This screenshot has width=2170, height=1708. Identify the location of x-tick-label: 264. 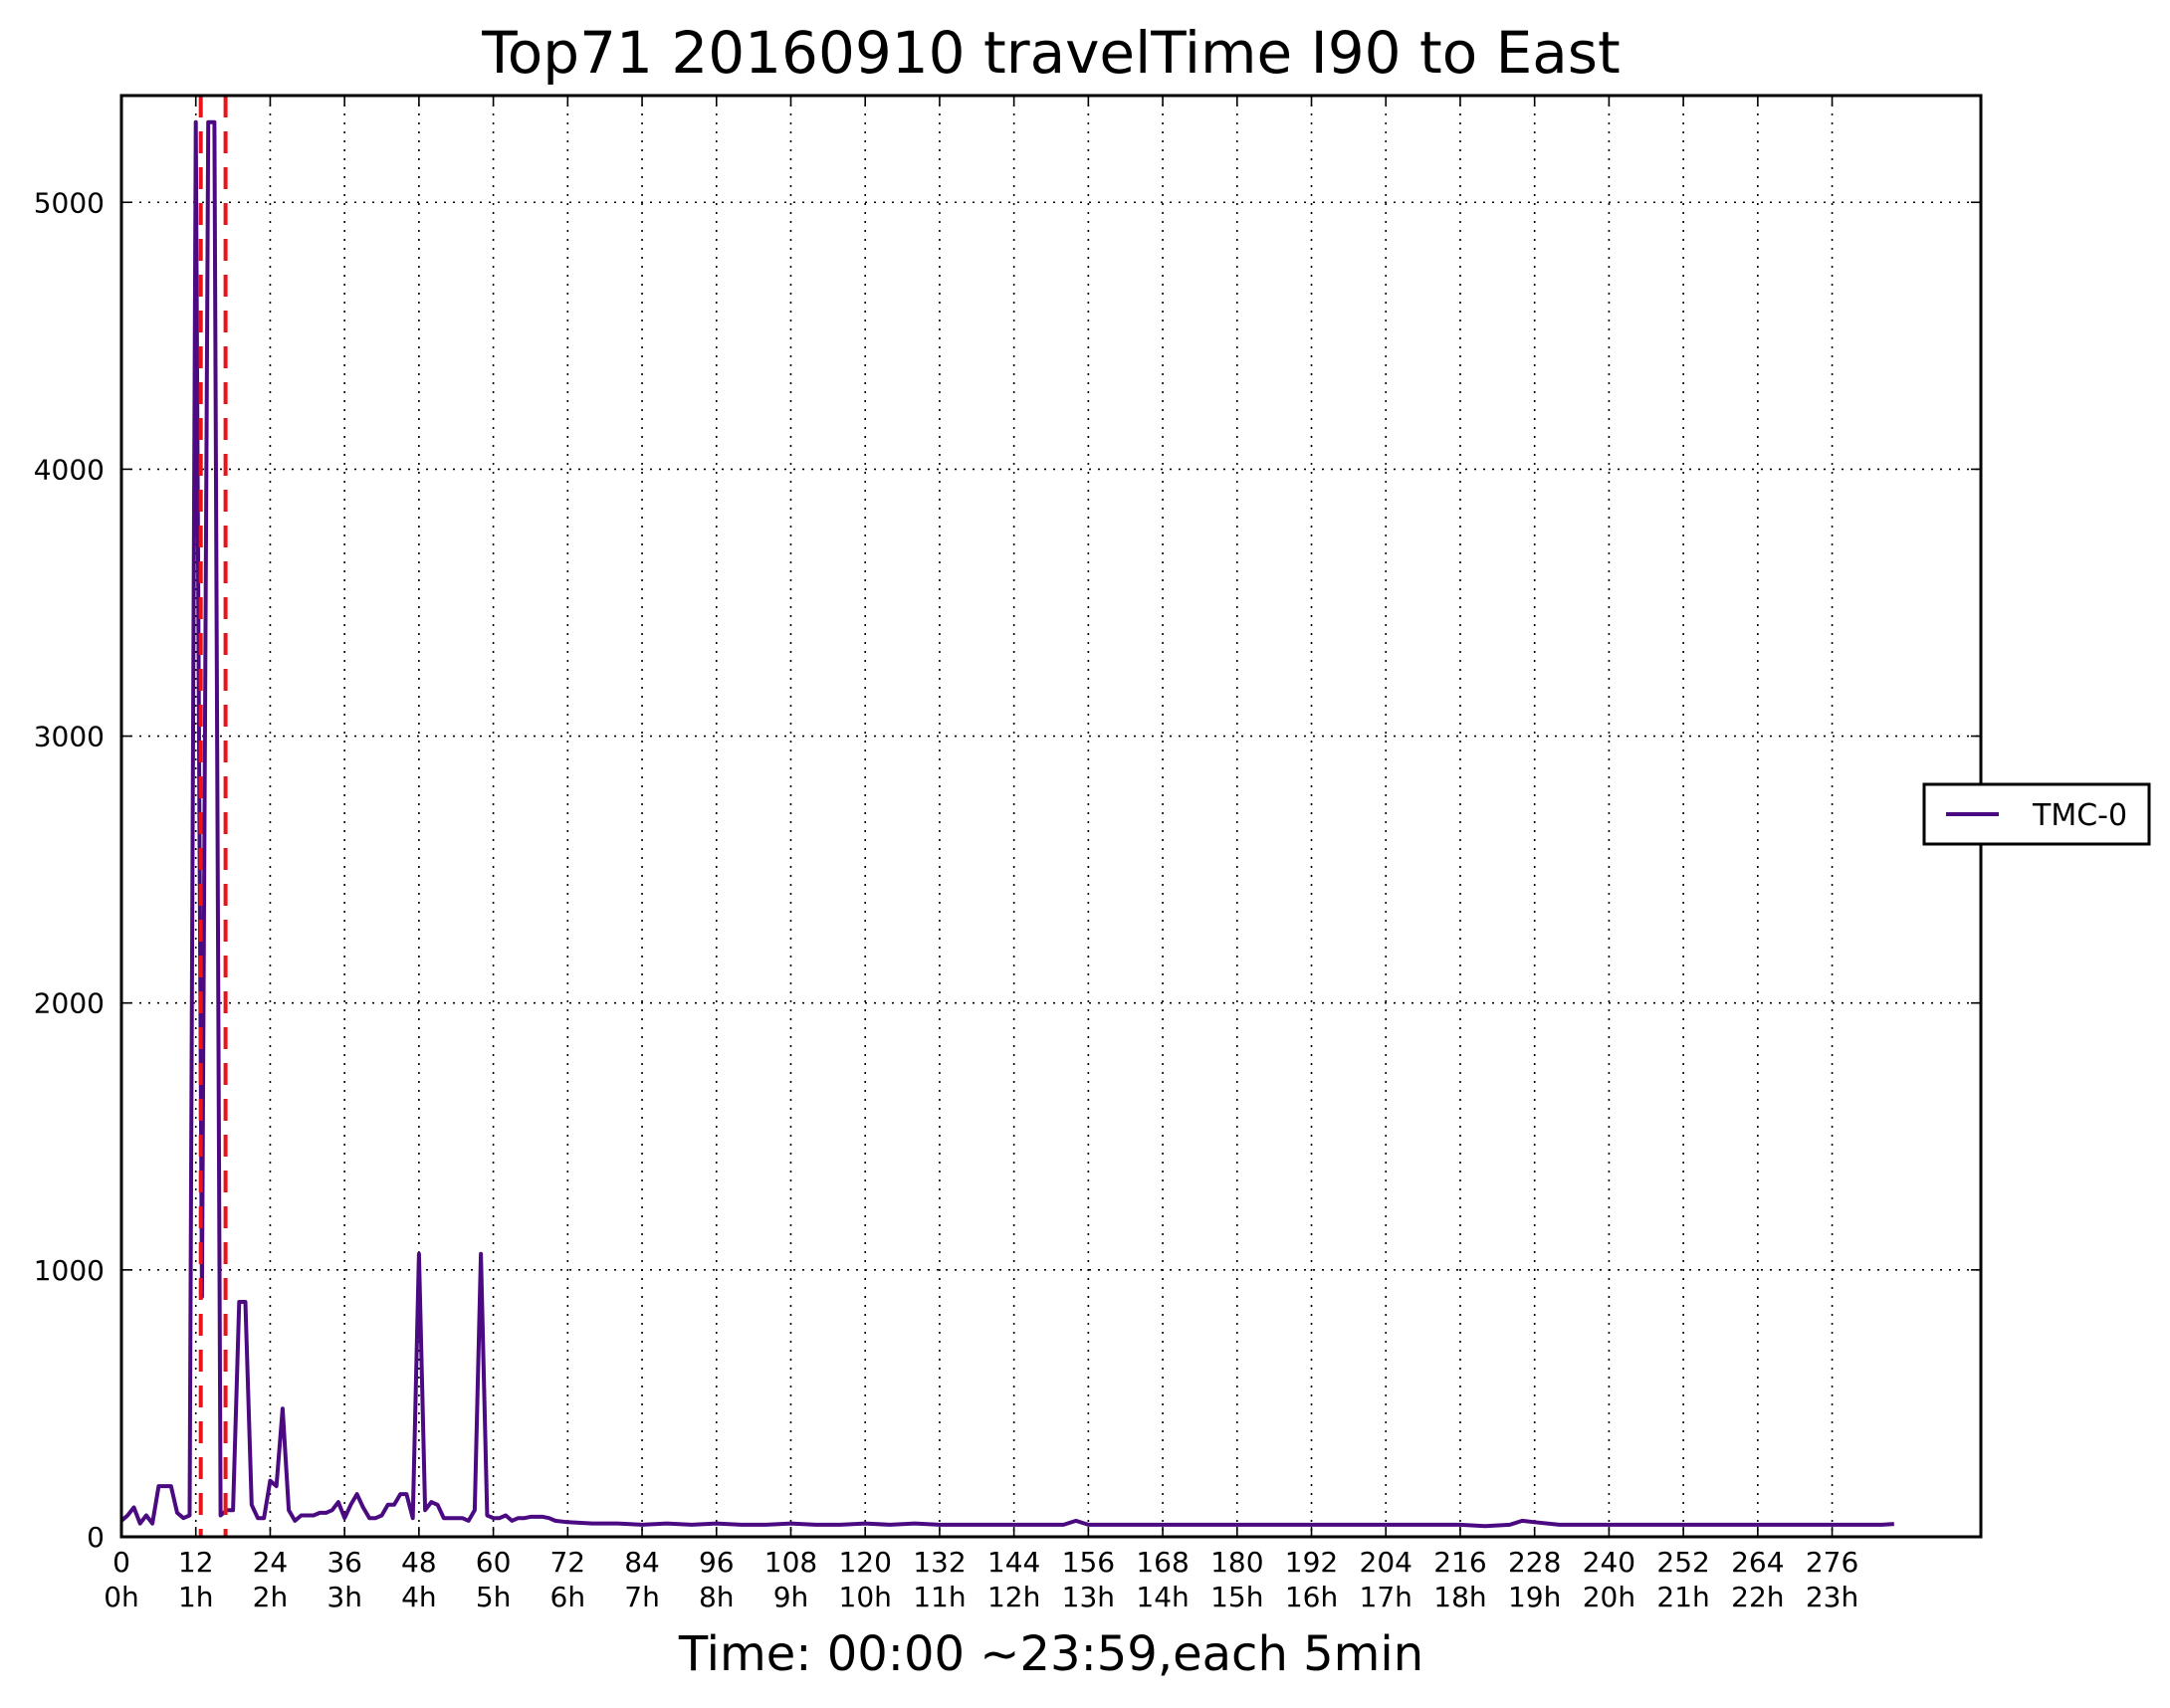
(1758, 1562).